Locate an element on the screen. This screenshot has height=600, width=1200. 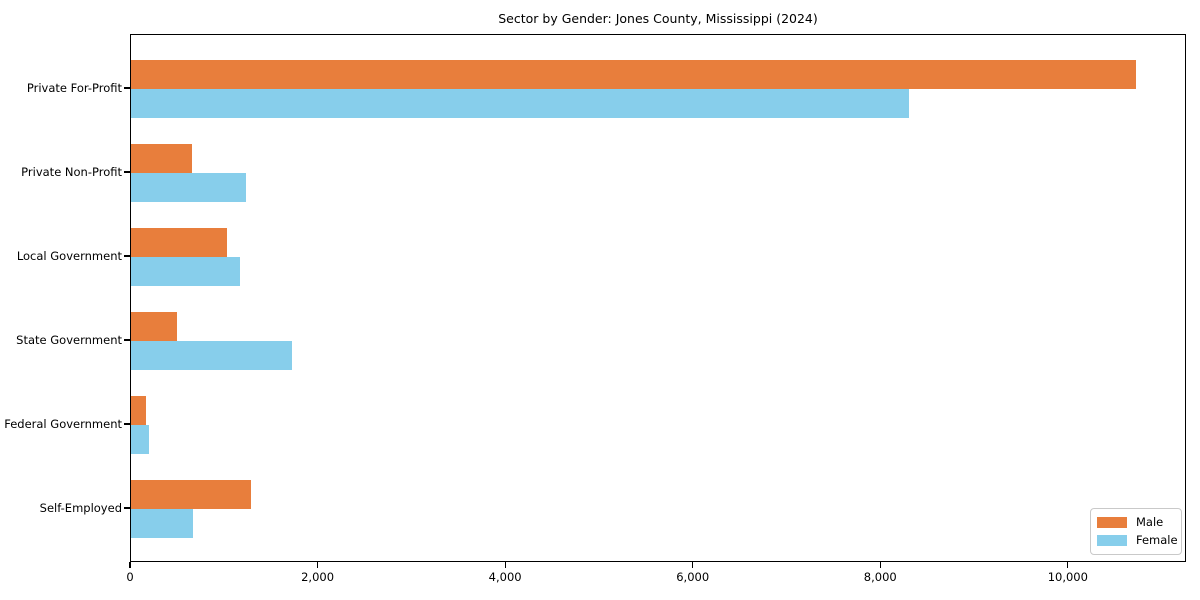
bar-female-local-government is located at coordinates (186, 271).